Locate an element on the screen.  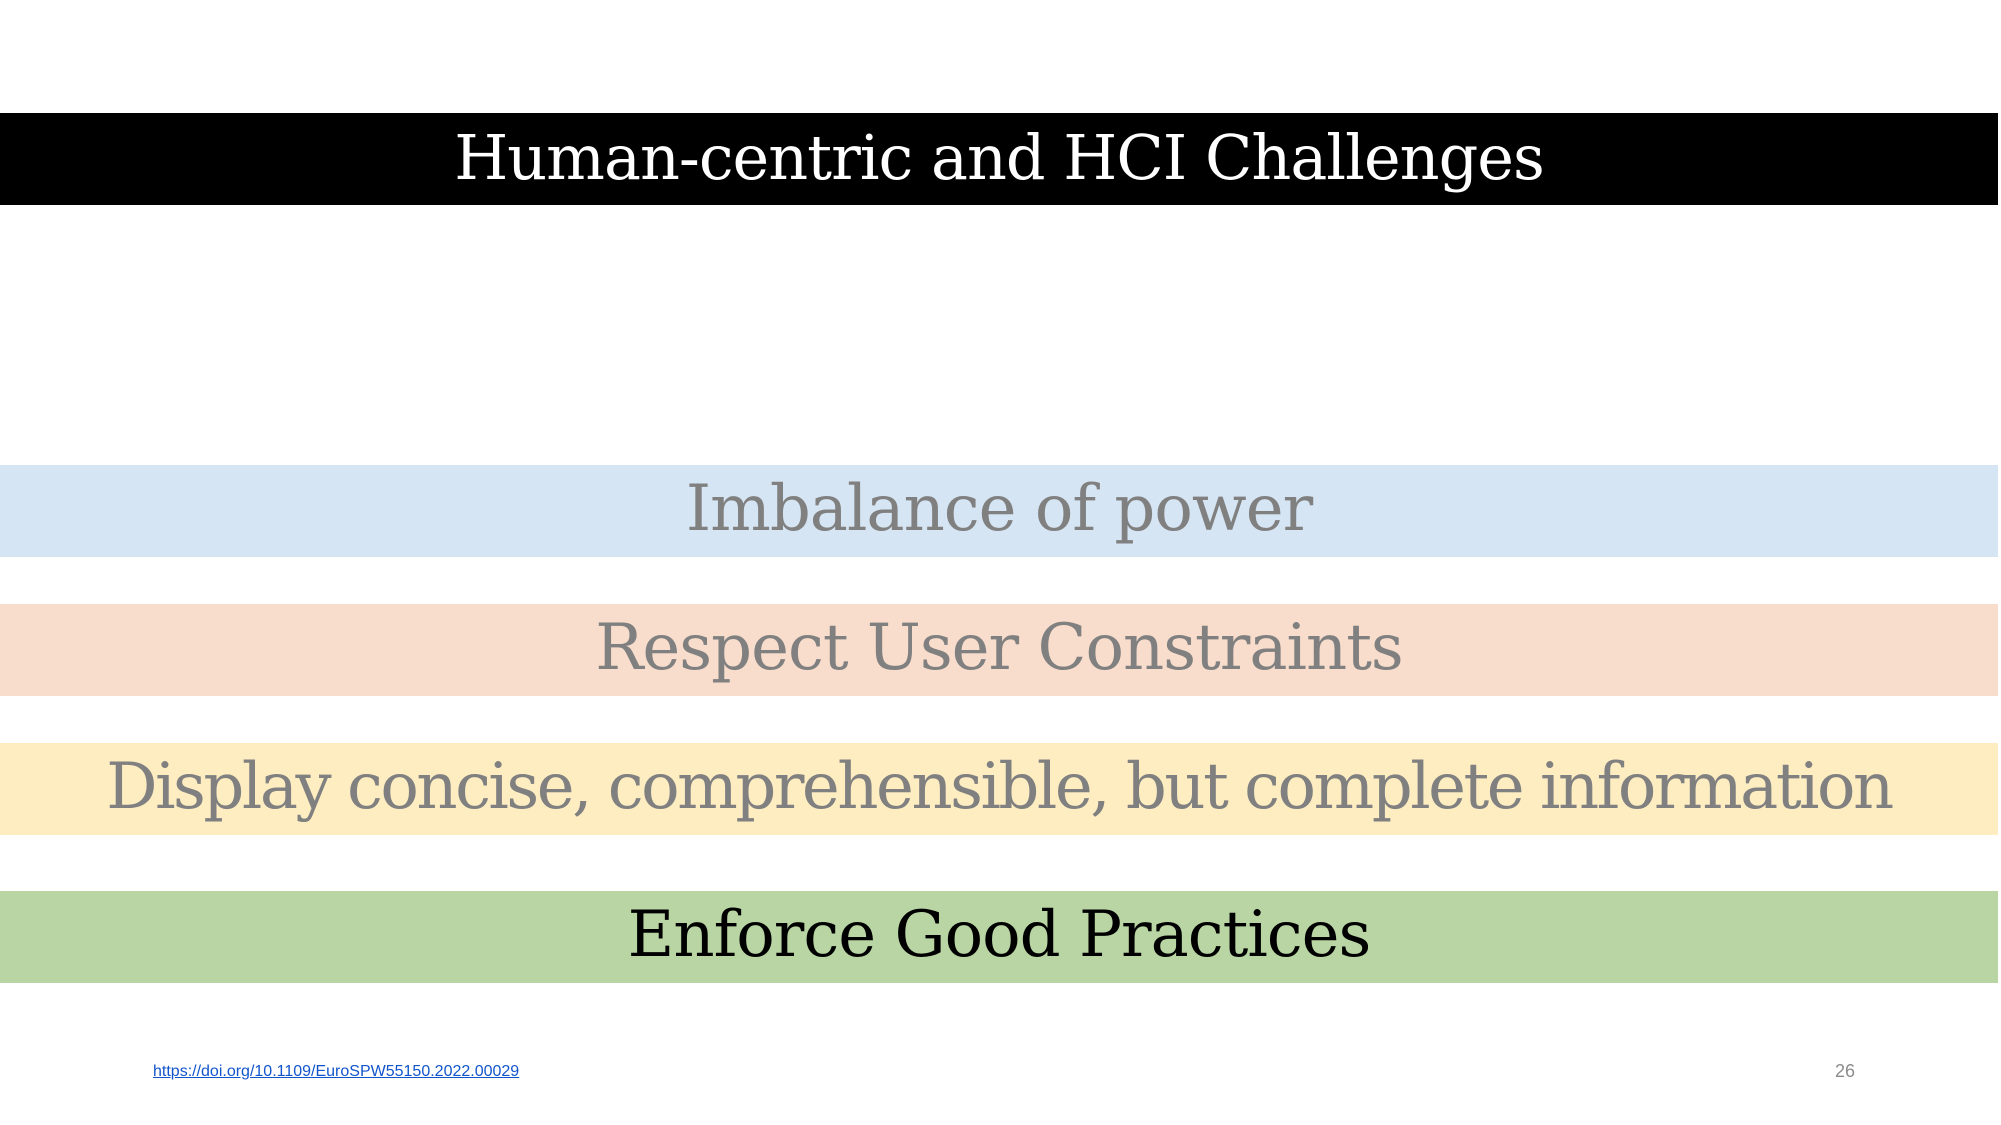
challenge-band-respect-user-constraints: Respect User Constraints is located at coordinates (999, 650).